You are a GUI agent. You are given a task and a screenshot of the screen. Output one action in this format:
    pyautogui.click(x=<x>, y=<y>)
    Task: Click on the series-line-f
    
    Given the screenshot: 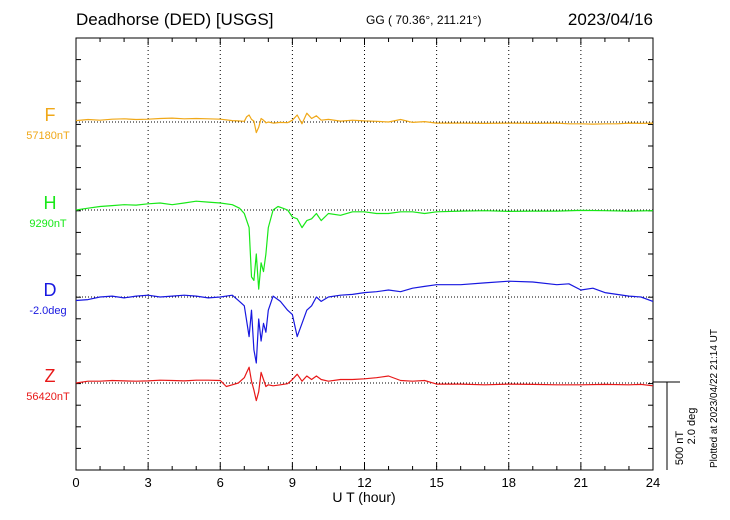 What is the action you would take?
    pyautogui.click(x=364, y=123)
    